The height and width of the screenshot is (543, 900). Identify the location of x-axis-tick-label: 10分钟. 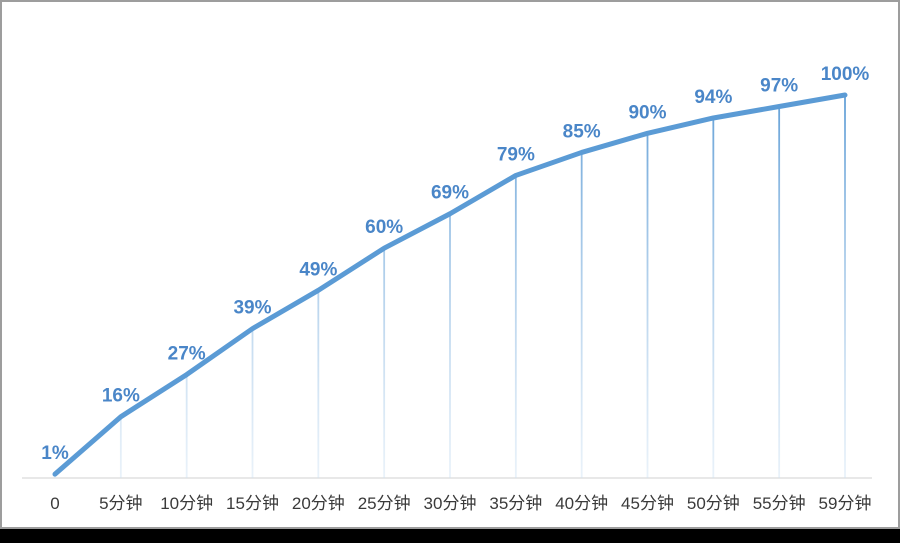
(186, 503).